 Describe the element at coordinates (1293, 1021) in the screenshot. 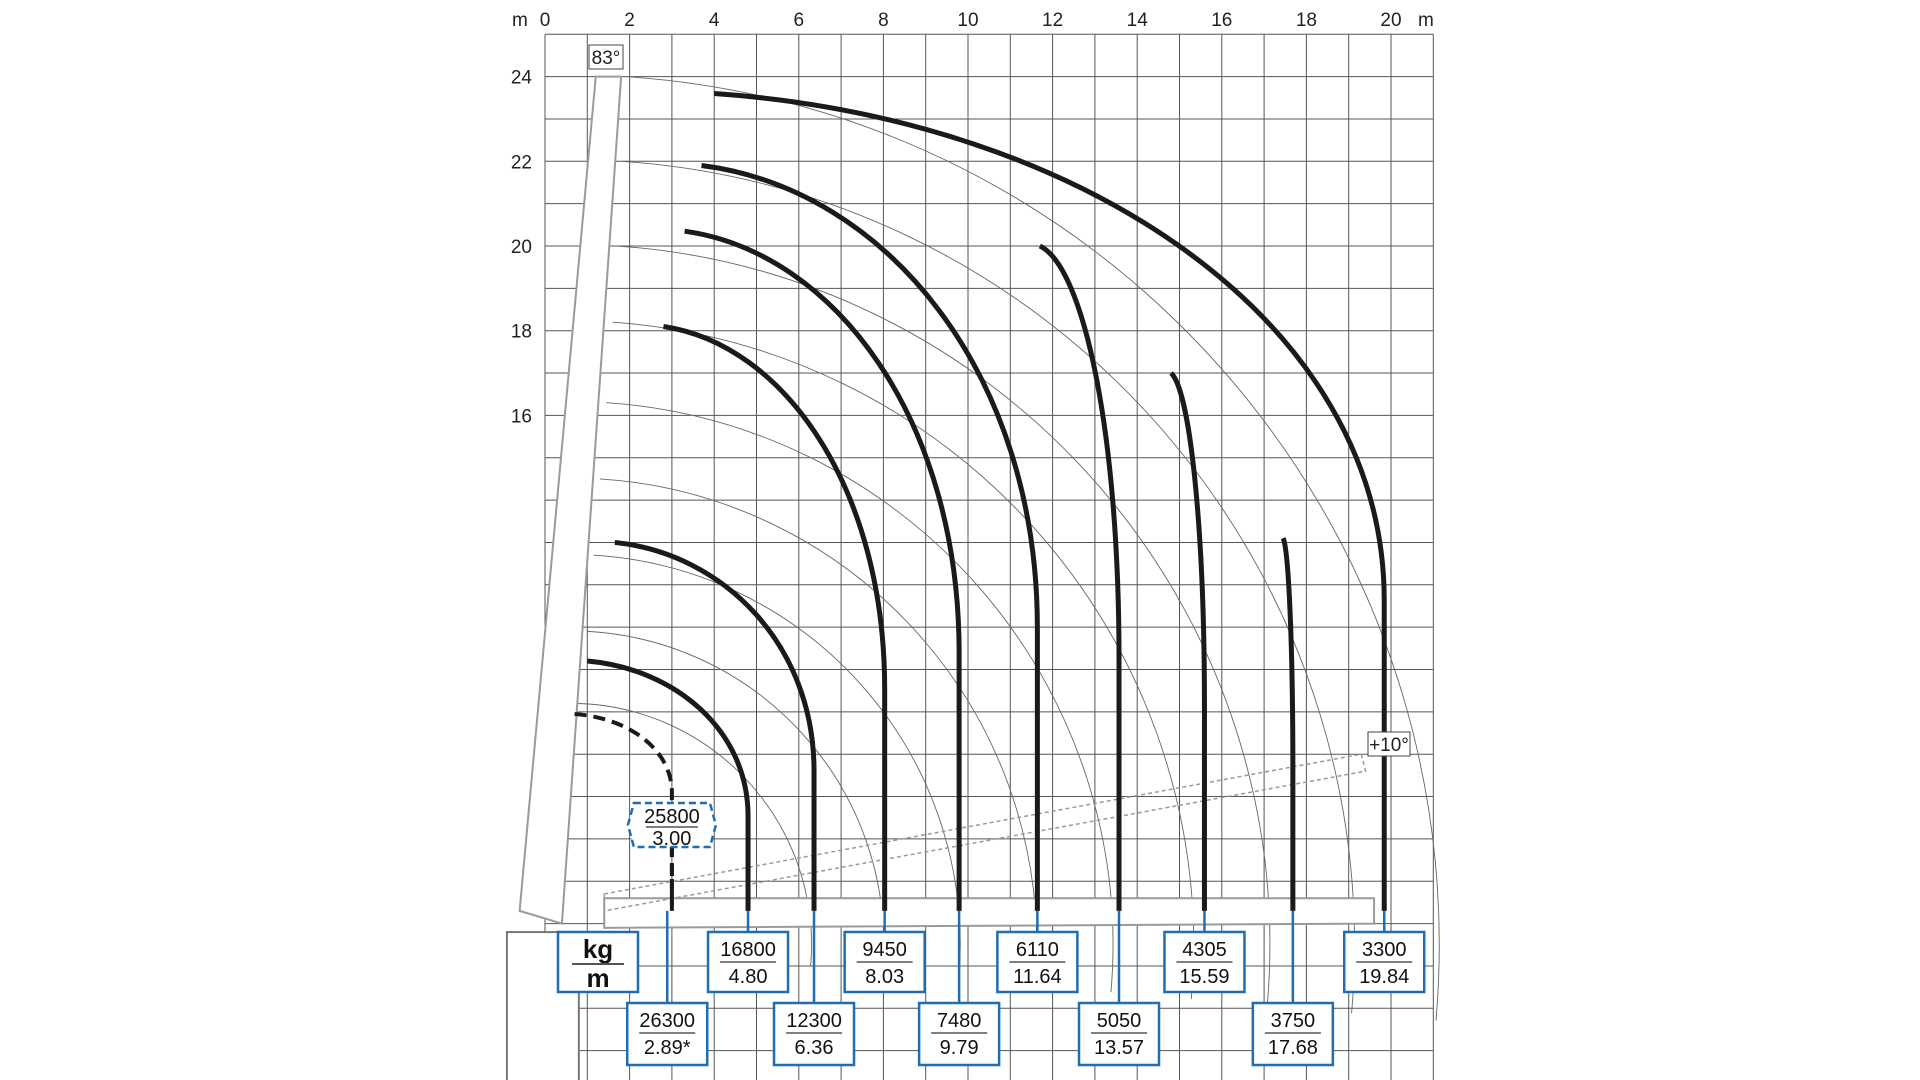

I see `load-kg: 3750` at that location.